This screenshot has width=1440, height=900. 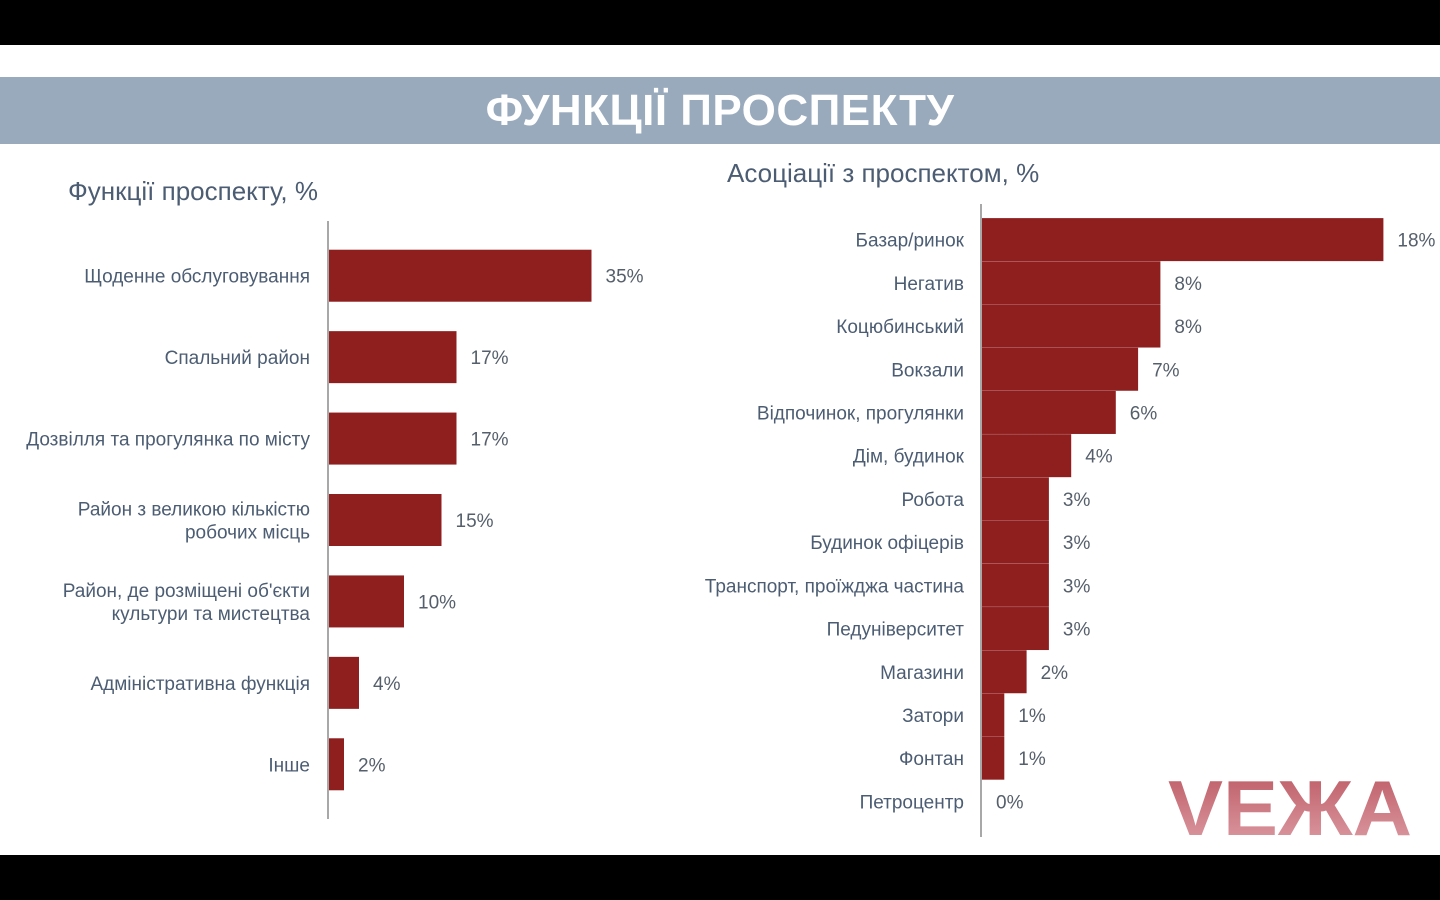 I want to click on data-label: 0%, so click(x=1010, y=802).